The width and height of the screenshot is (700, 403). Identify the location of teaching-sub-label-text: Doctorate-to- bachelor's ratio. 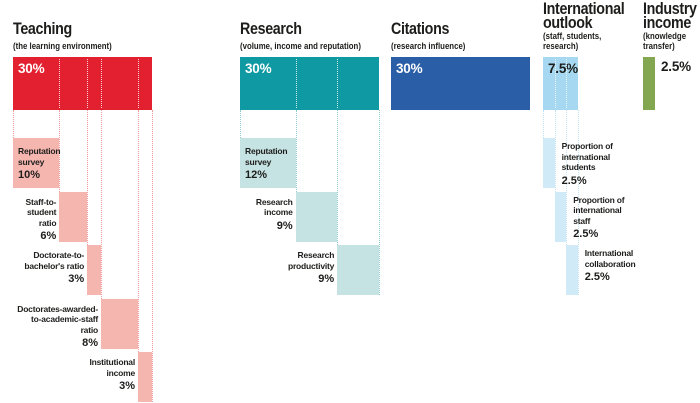
(54, 260).